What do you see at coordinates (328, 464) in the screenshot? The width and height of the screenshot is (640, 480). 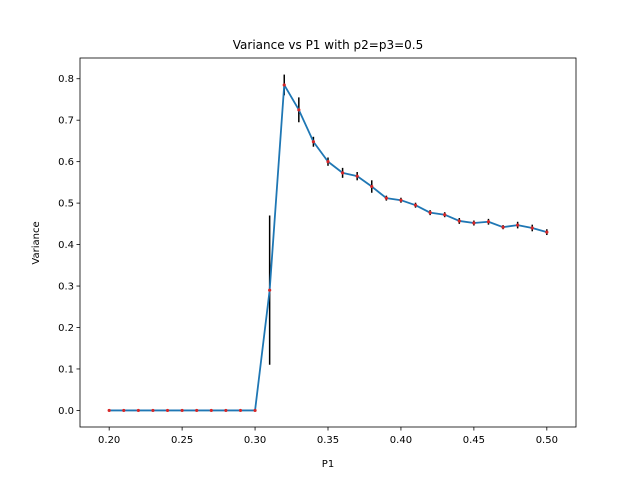 I see `x-axis-label: P1` at bounding box center [328, 464].